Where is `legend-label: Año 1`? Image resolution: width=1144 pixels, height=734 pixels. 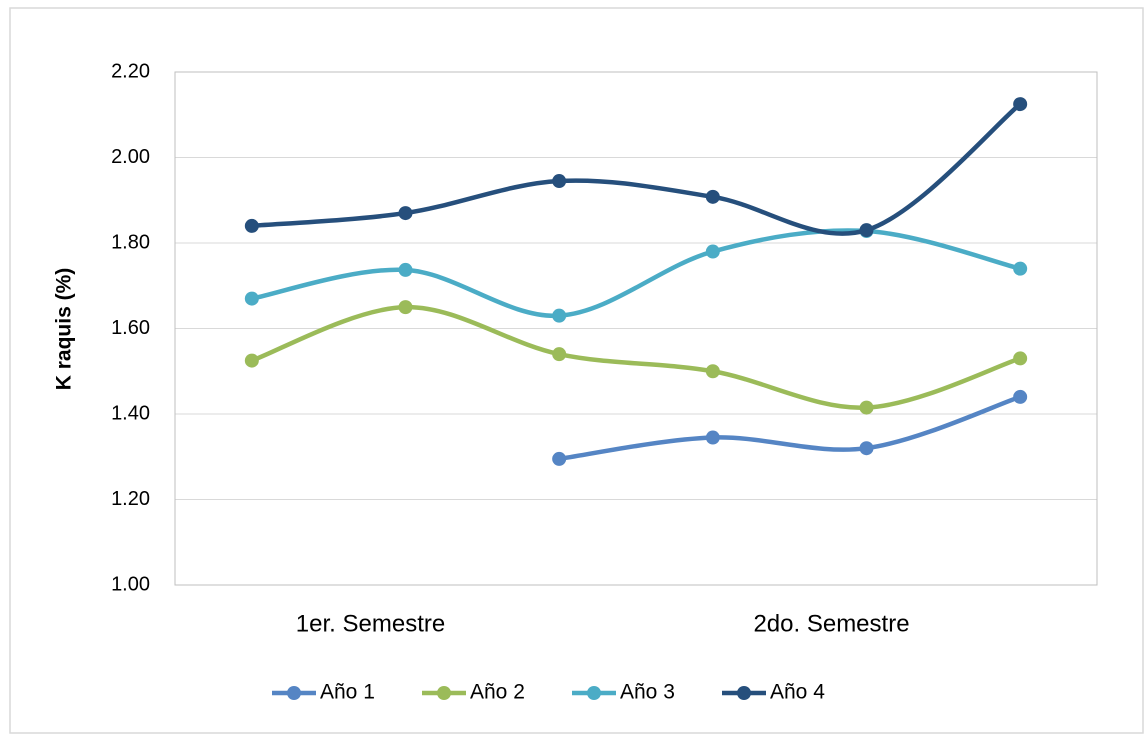 legend-label: Año 1 is located at coordinates (347, 692).